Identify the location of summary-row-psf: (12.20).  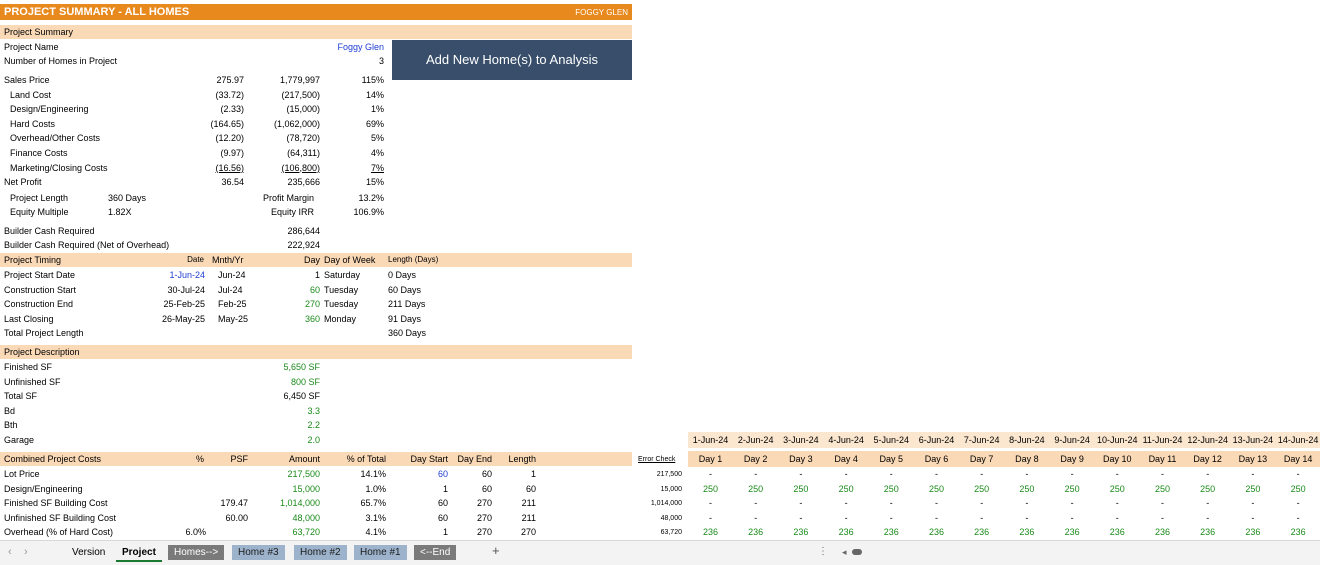
(229, 138).